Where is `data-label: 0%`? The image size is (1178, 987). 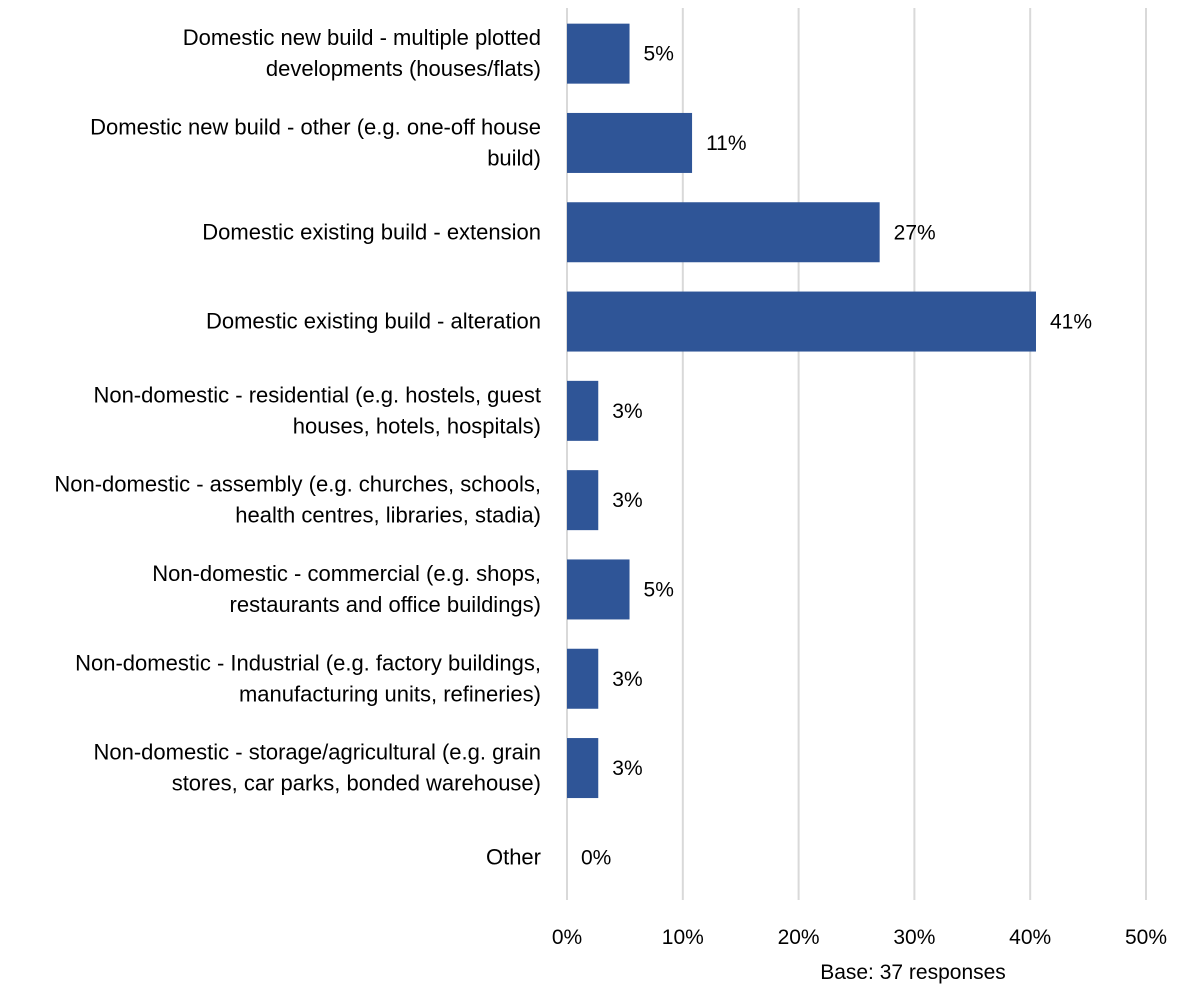
data-label: 0% is located at coordinates (596, 857).